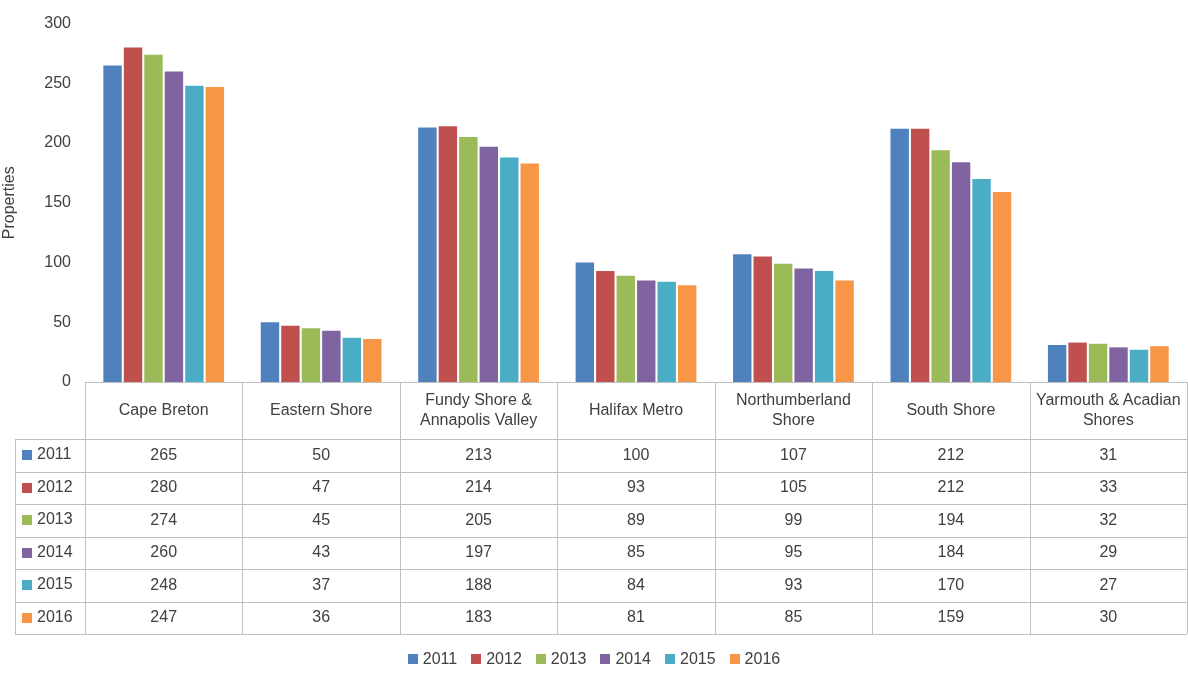  Describe the element at coordinates (1108, 584) in the screenshot. I see `data-label: 27` at that location.